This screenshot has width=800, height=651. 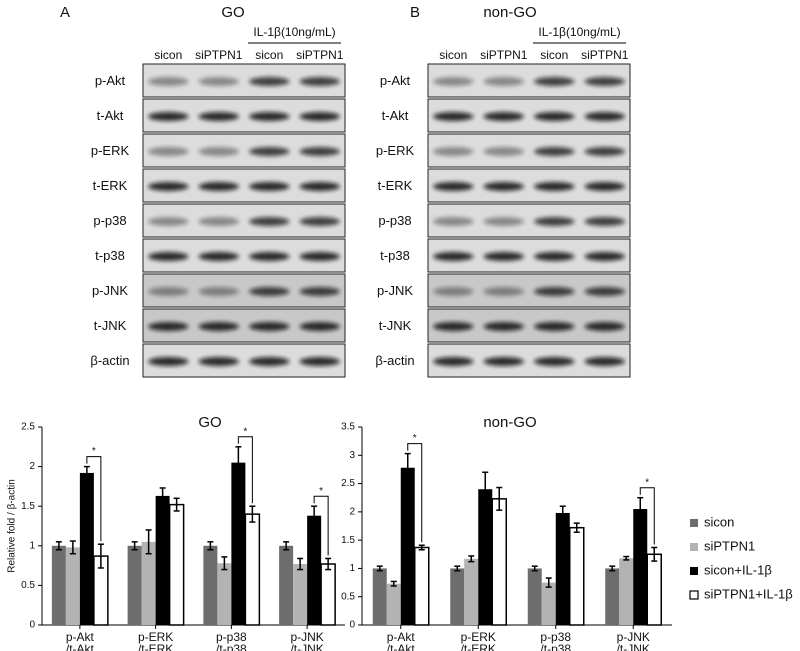 What do you see at coordinates (555, 637) in the screenshot?
I see `x-tick-label: p-p38` at bounding box center [555, 637].